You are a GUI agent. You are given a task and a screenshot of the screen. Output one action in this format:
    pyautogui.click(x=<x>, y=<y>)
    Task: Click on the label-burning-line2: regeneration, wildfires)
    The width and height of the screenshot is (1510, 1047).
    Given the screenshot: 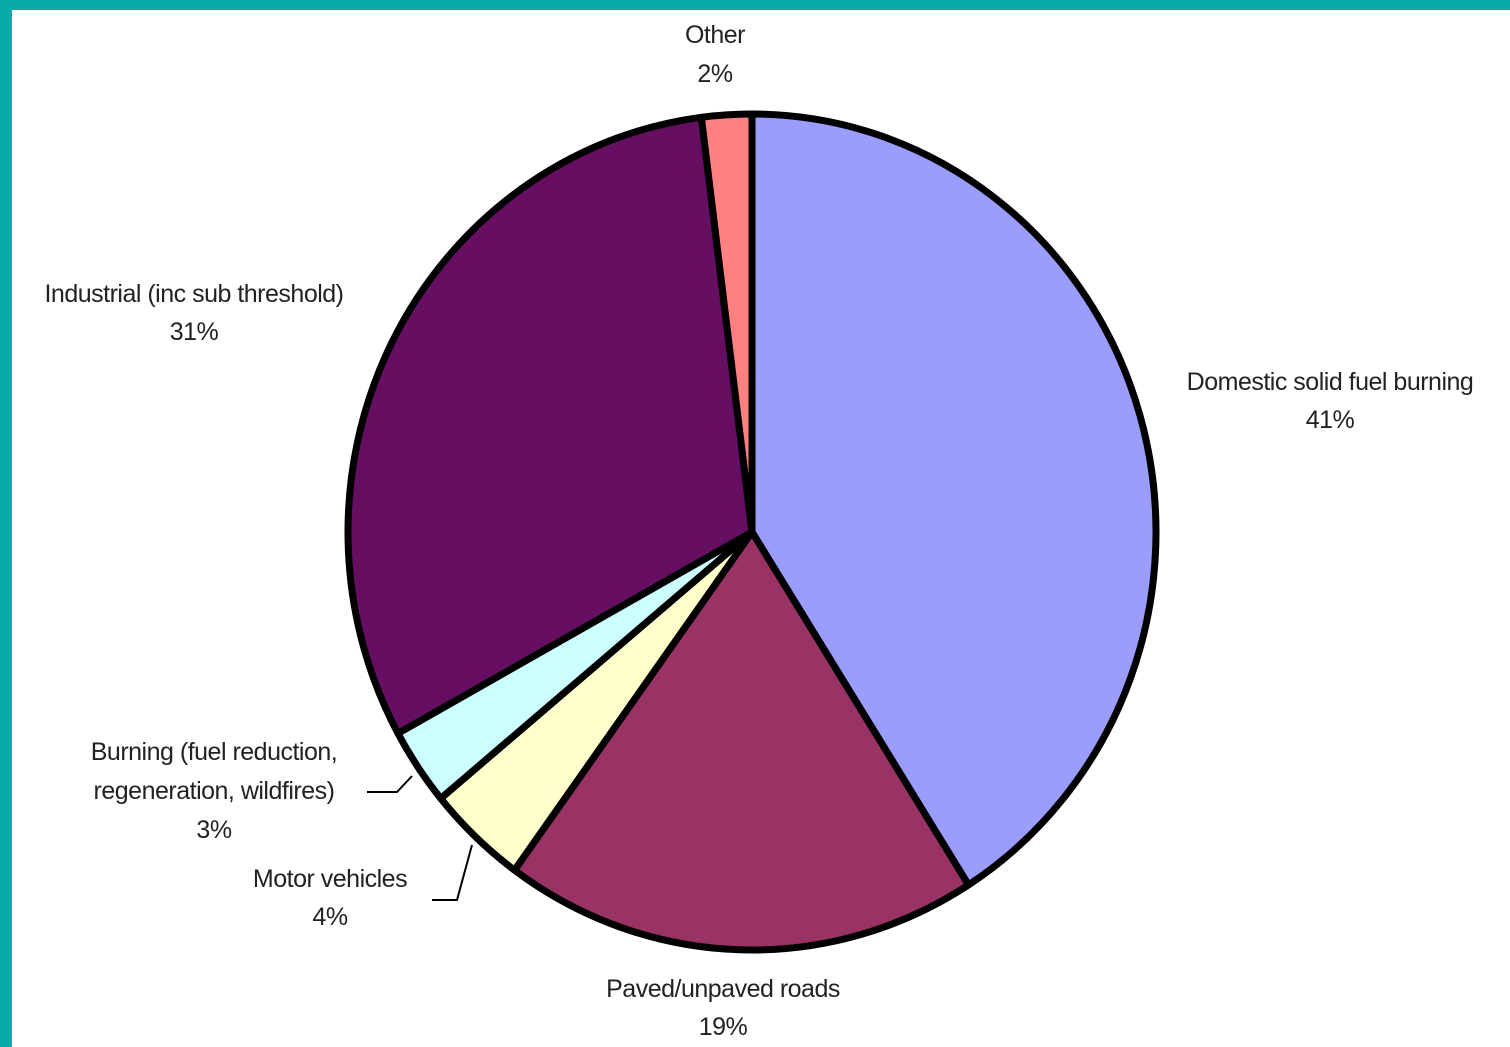 What is the action you would take?
    pyautogui.click(x=214, y=791)
    